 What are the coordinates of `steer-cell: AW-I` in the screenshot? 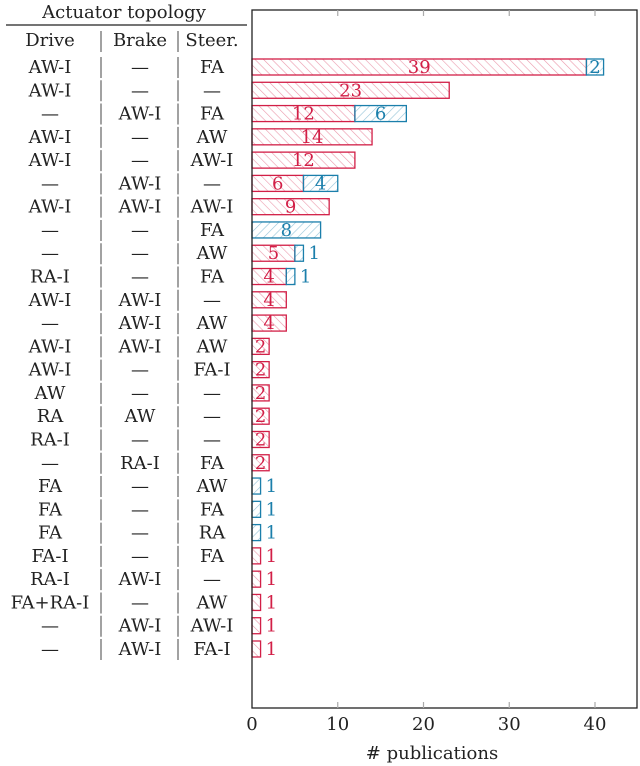 It's located at (212, 207).